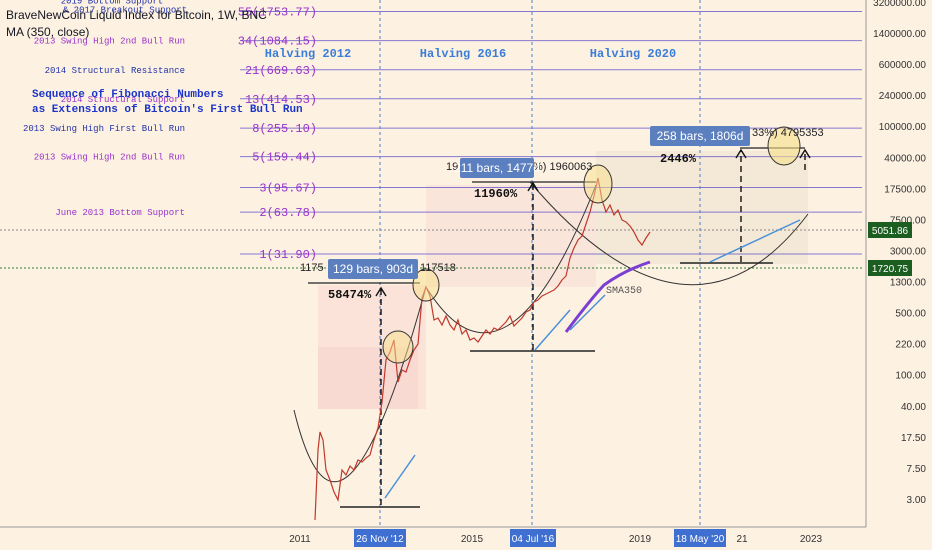 The height and width of the screenshot is (550, 932). What do you see at coordinates (109, 158) in the screenshot?
I see `fib-note-11: 2013 Swing High 2nd Bull Run` at bounding box center [109, 158].